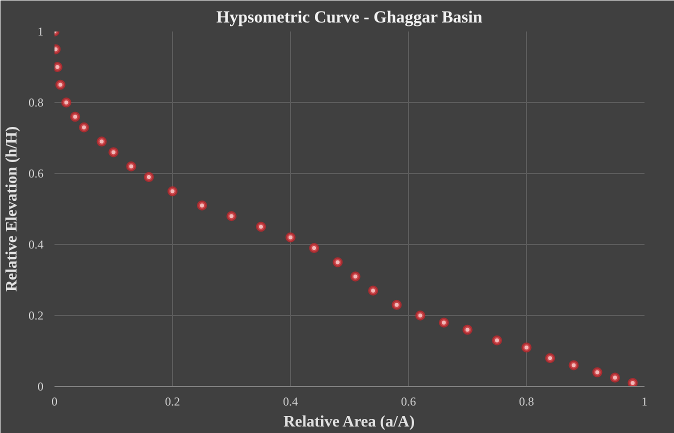  What do you see at coordinates (41, 387) in the screenshot?
I see `y-tick-label: 0` at bounding box center [41, 387].